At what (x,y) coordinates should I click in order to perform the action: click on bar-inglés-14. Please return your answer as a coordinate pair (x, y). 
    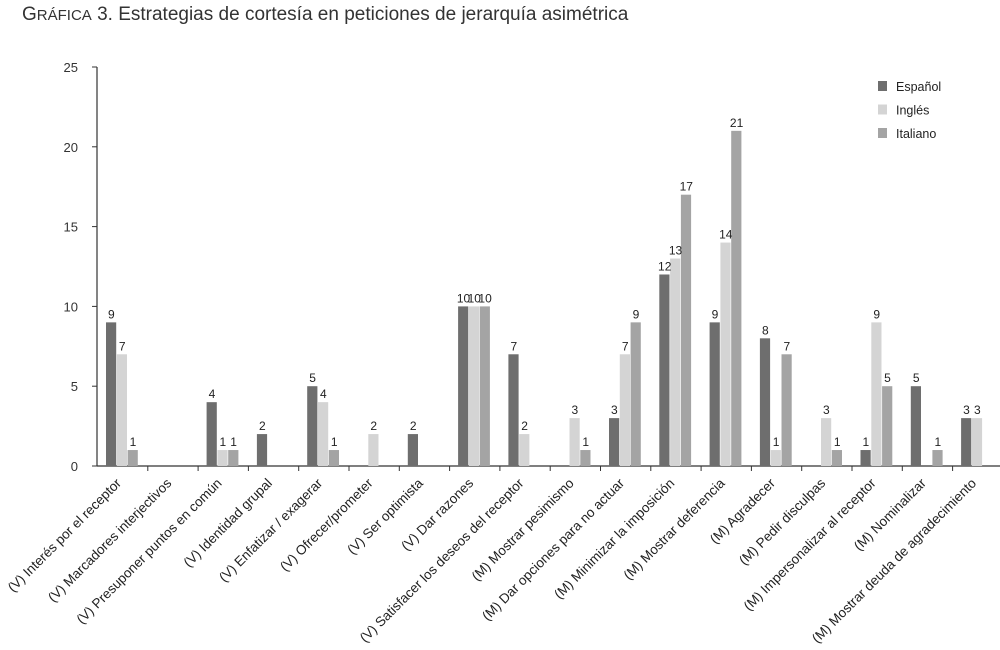
    Looking at the image, I should click on (826, 442).